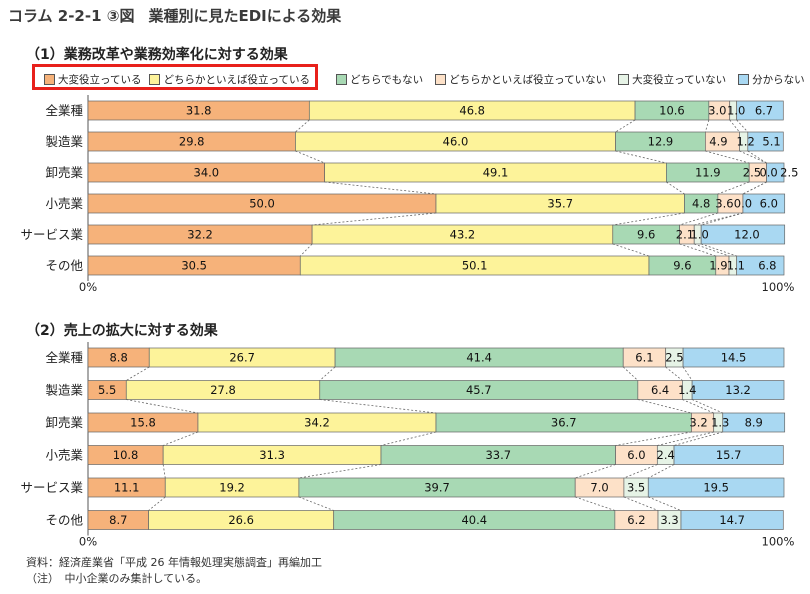  I want to click on data-label: 2.1, so click(685, 235).